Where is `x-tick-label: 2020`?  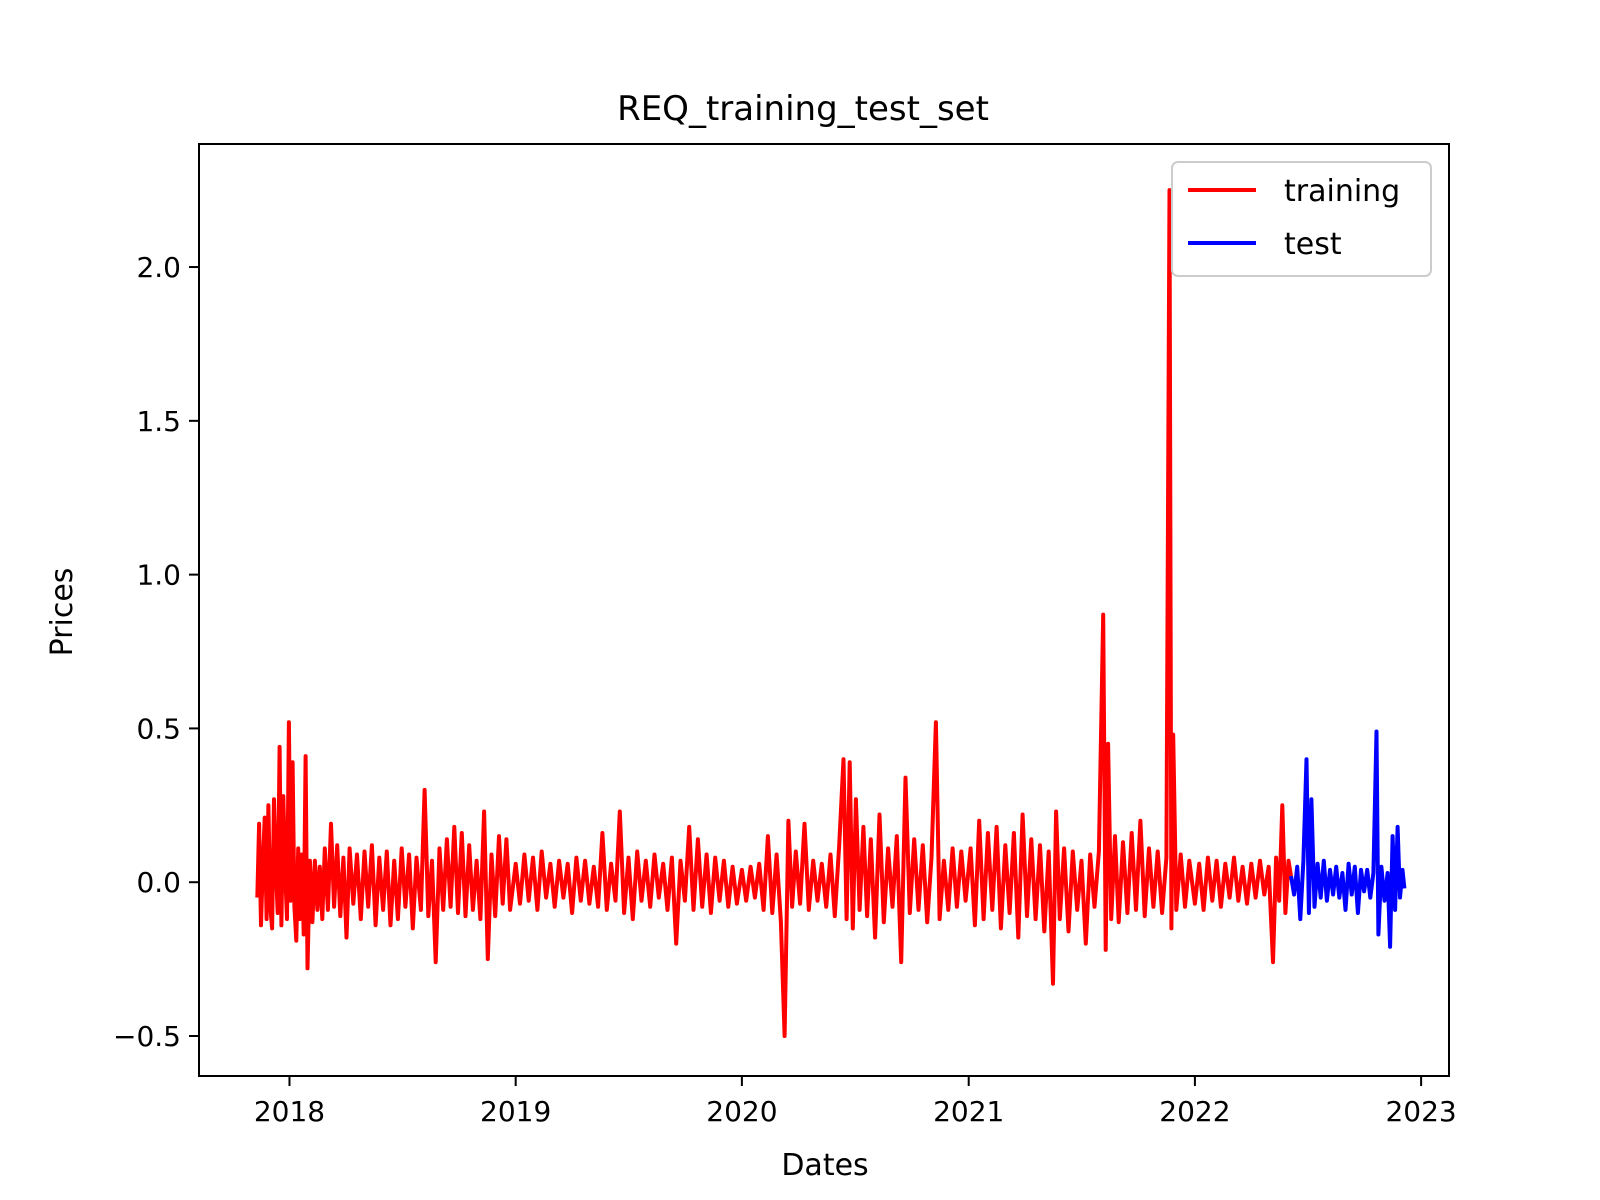 x-tick-label: 2020 is located at coordinates (741, 1111).